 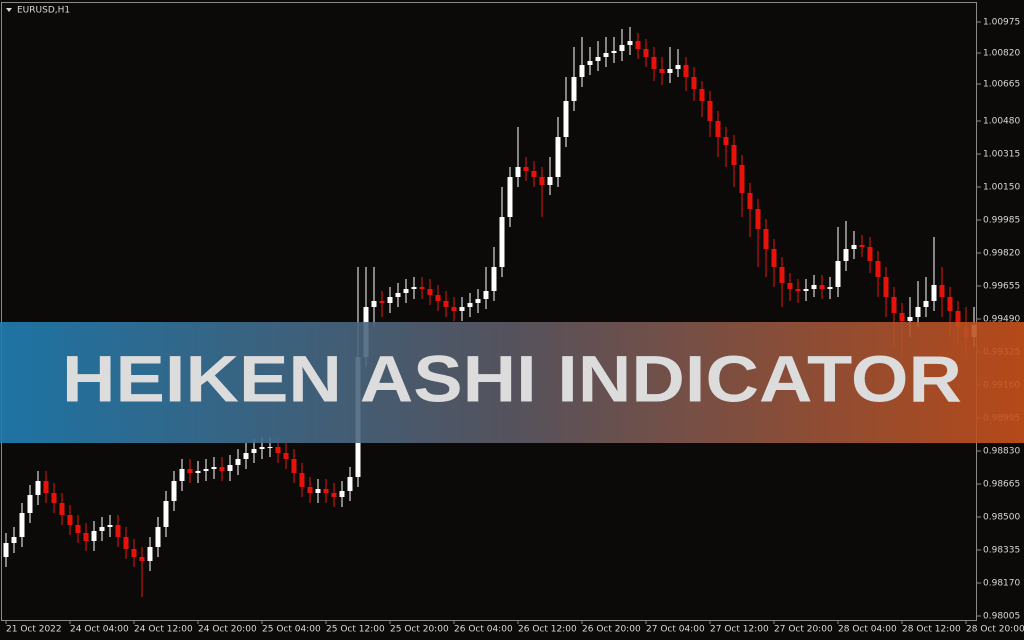 I want to click on x-tick-label: 28 Oct 12:00, so click(x=931, y=630).